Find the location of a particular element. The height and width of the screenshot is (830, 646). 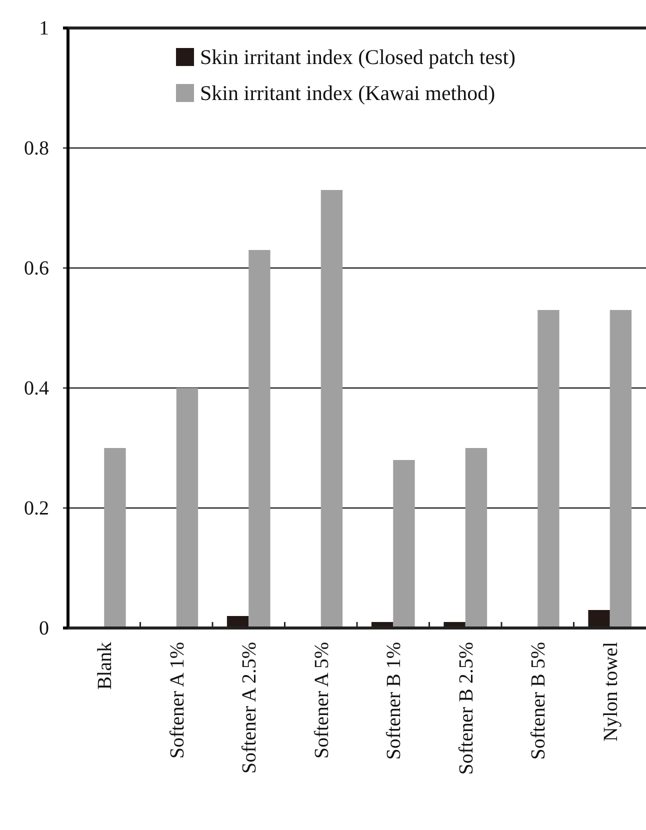

x-tick-label: Softener B 2.5% is located at coordinates (466, 708).